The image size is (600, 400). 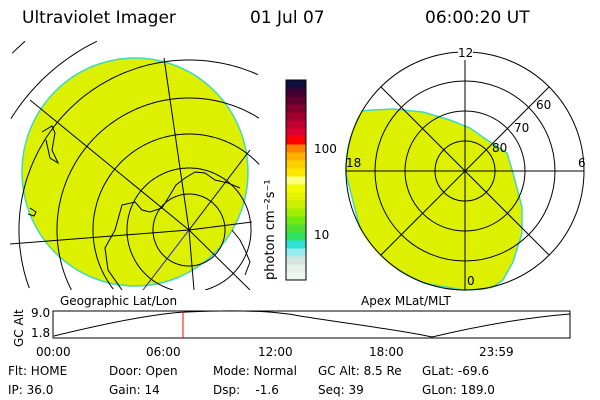 I want to click on altitude-frame, so click(x=311, y=324).